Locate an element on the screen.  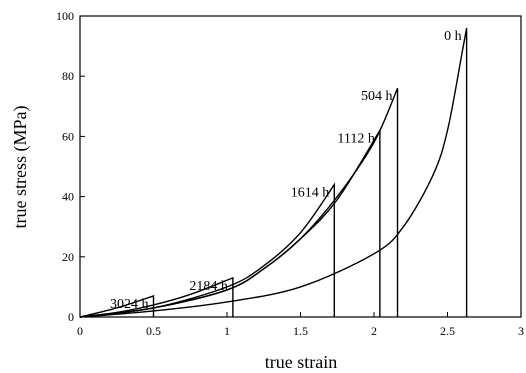
curve-label: 3024 h is located at coordinates (129, 304).